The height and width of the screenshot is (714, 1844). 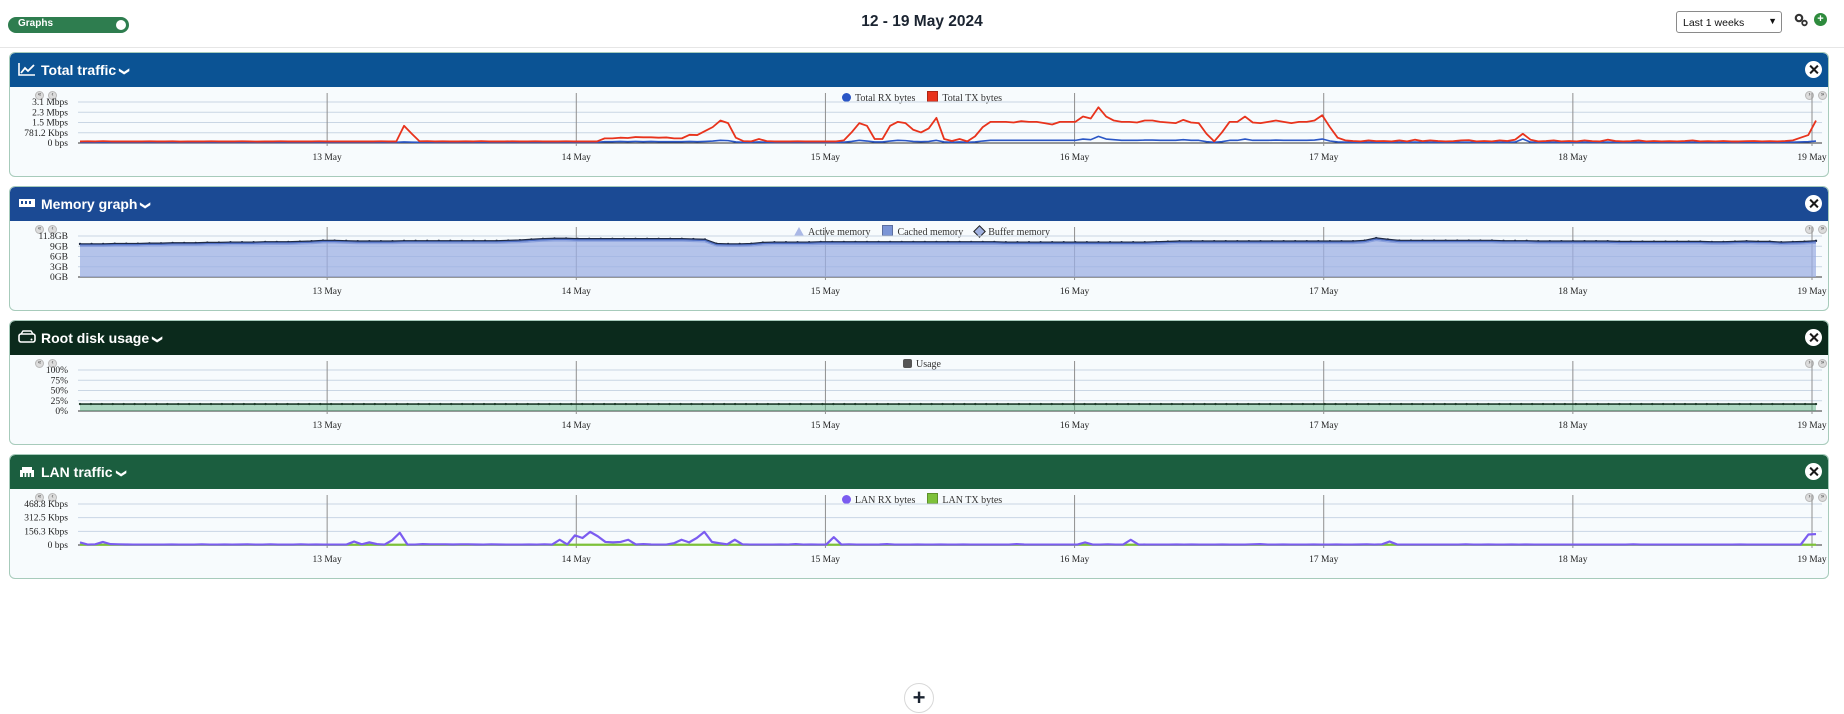 What do you see at coordinates (1010, 231) in the screenshot?
I see `legend-item: Buffer memory` at bounding box center [1010, 231].